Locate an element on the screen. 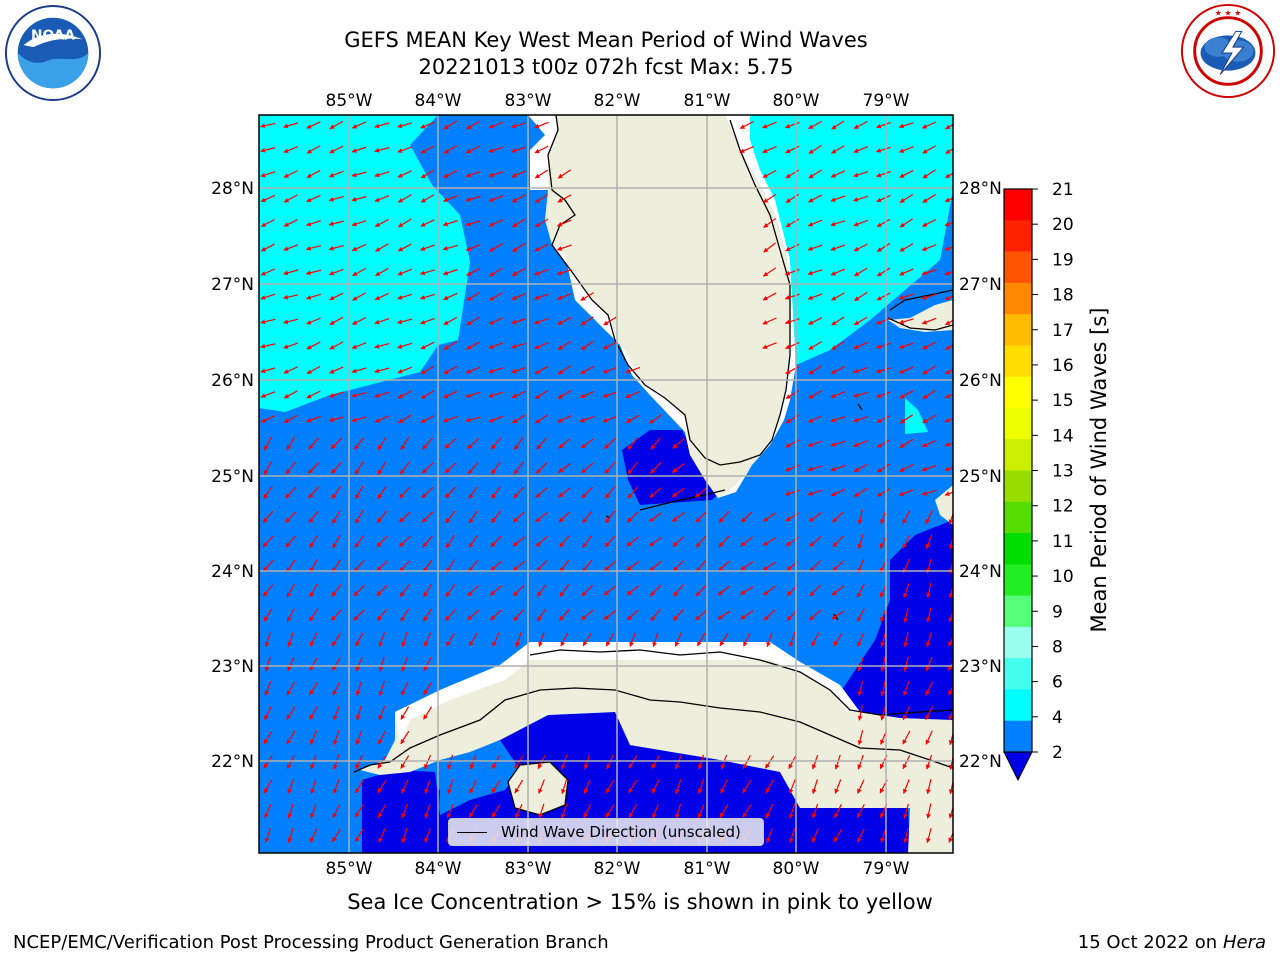 The height and width of the screenshot is (960, 1280). lat-label-left: 27°N is located at coordinates (232, 285).